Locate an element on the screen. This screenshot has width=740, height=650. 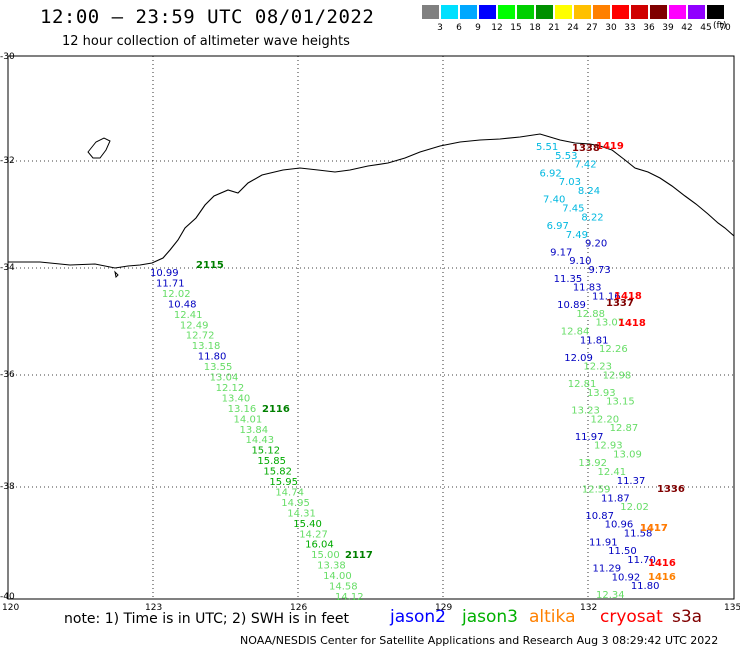
track-value: 12.20 is located at coordinates (604, 419).